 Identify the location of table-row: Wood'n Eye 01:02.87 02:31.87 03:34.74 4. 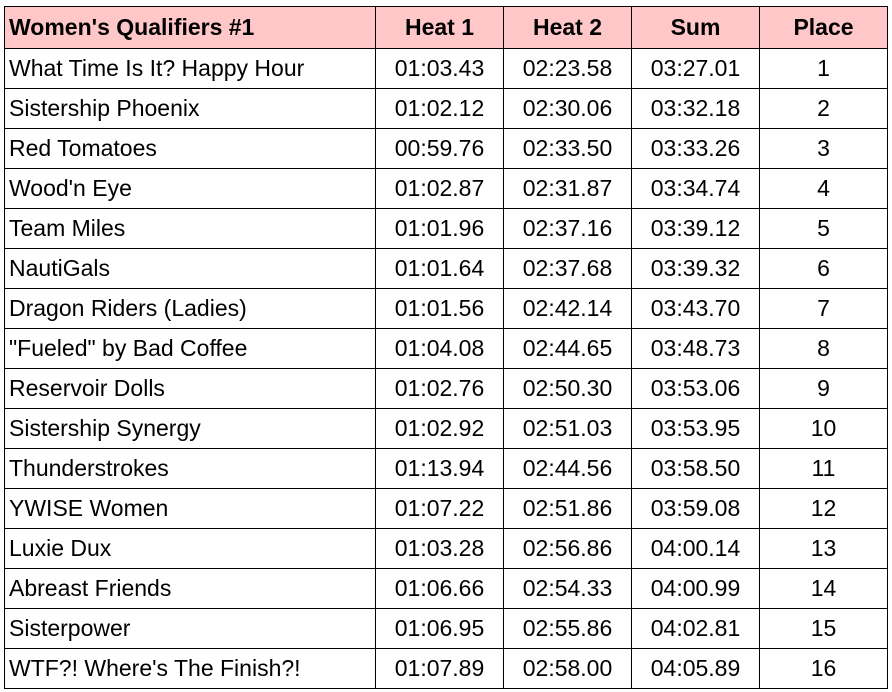
(446, 188).